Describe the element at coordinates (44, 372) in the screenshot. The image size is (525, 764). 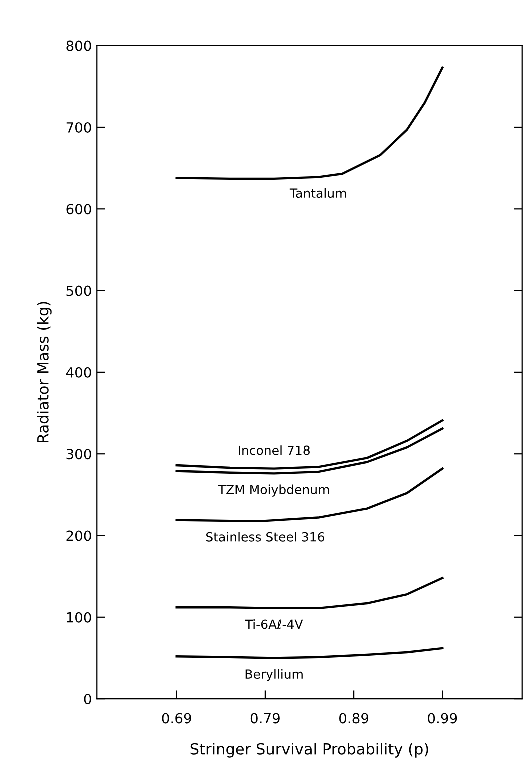
I see `y-axis-title: Radiator Mass (kg)` at that location.